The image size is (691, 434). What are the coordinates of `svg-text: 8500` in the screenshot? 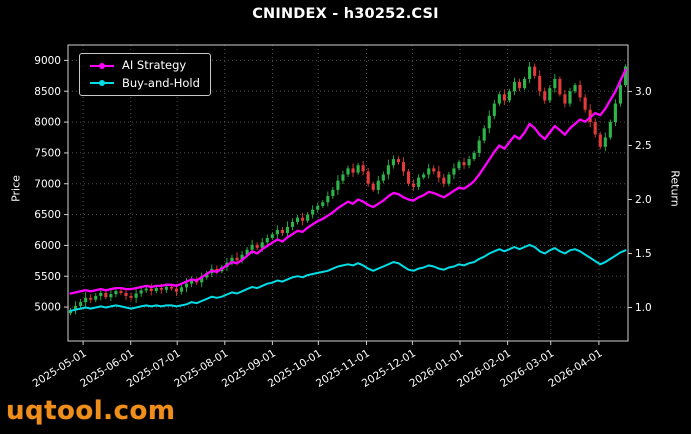 It's located at (47, 92).